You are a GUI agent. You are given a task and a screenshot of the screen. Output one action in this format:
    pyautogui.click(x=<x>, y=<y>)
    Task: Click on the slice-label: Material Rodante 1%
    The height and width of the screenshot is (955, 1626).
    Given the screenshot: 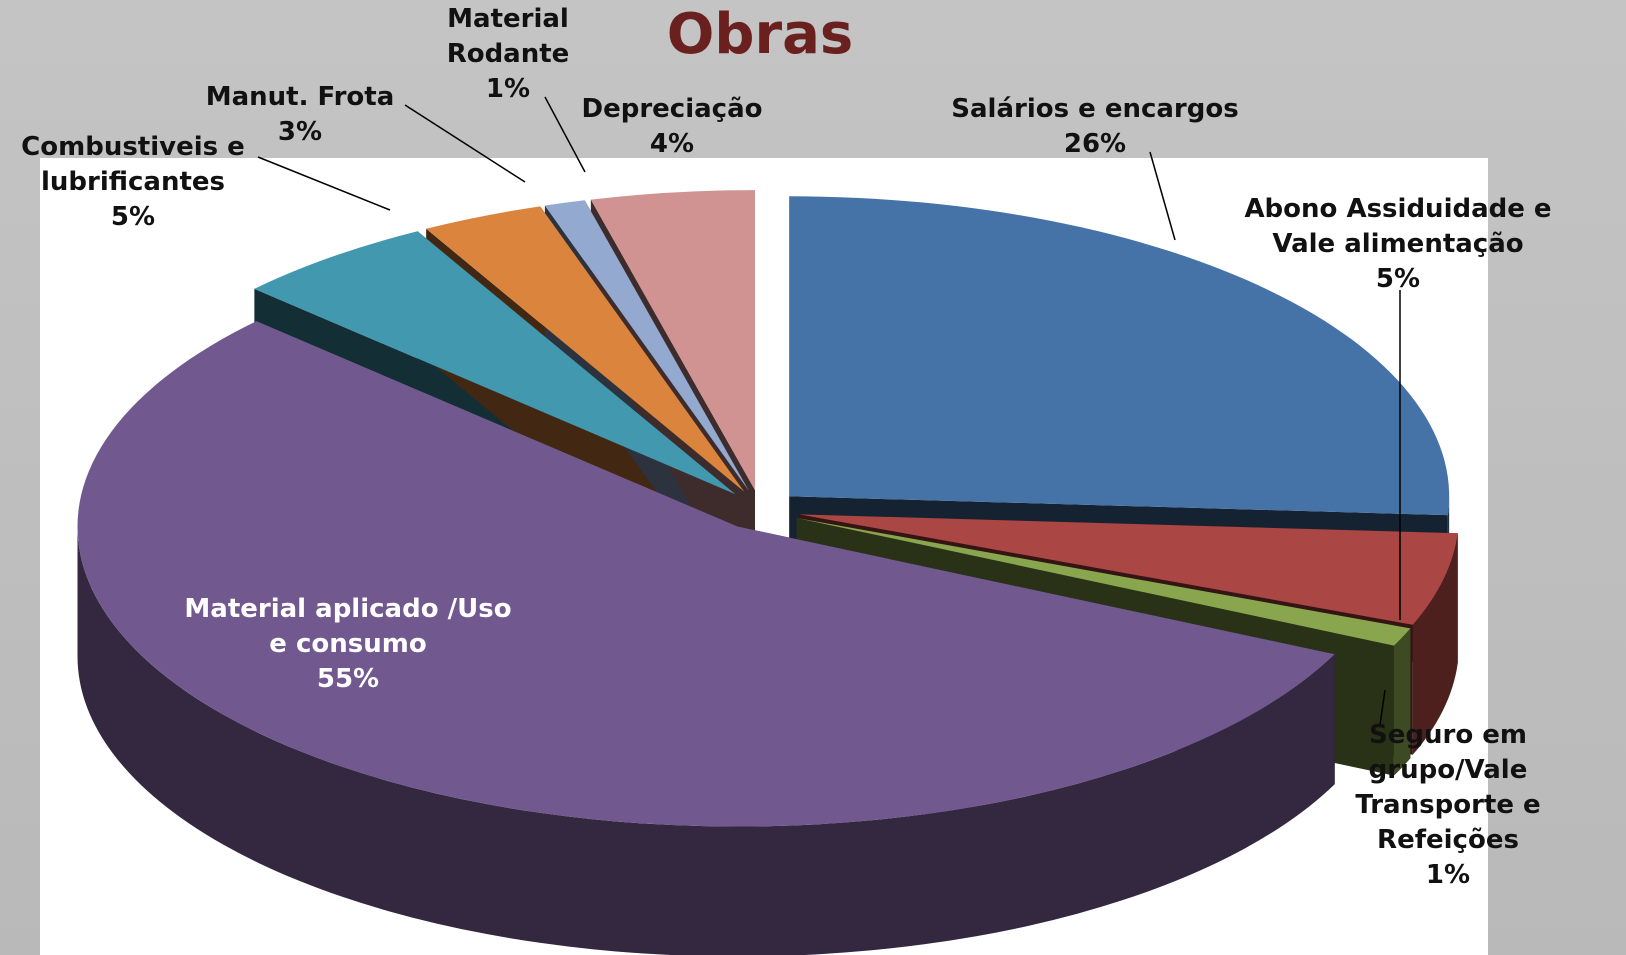 What is the action you would take?
    pyautogui.click(x=508, y=54)
    